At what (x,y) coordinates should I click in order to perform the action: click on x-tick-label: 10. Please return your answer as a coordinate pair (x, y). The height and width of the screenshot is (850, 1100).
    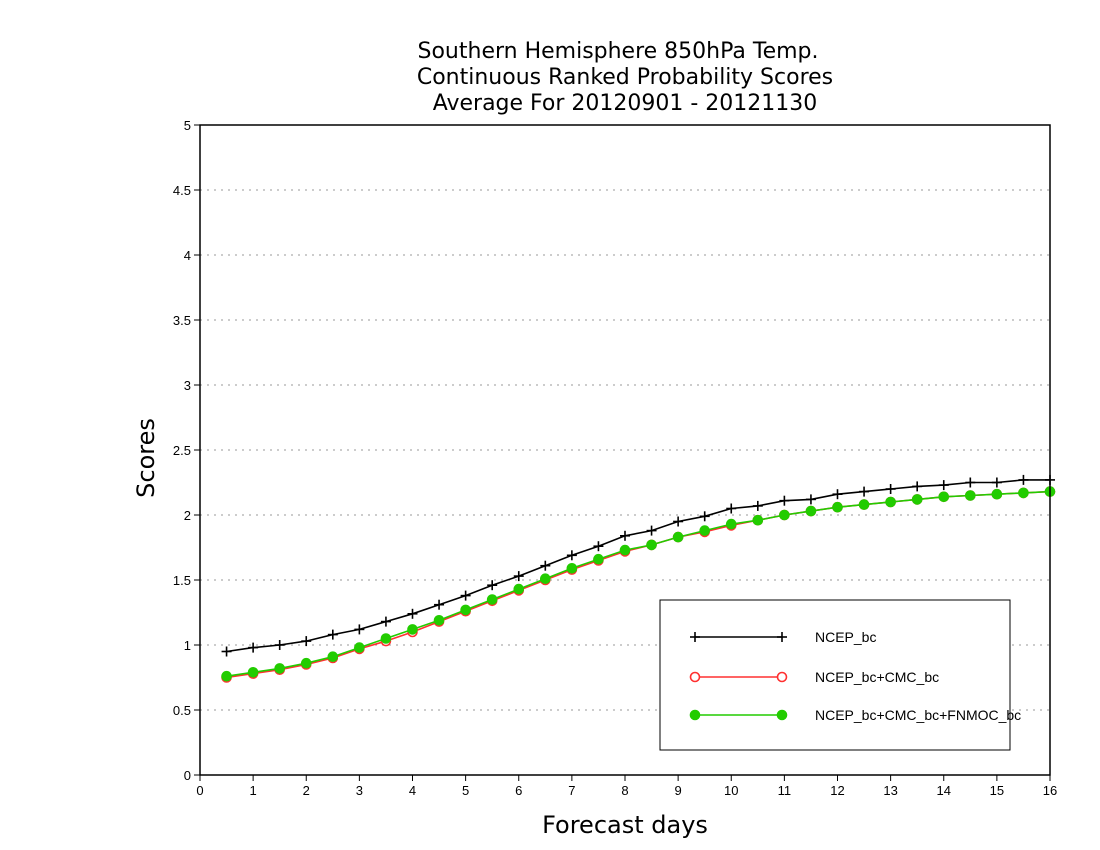
    Looking at the image, I should click on (731, 790).